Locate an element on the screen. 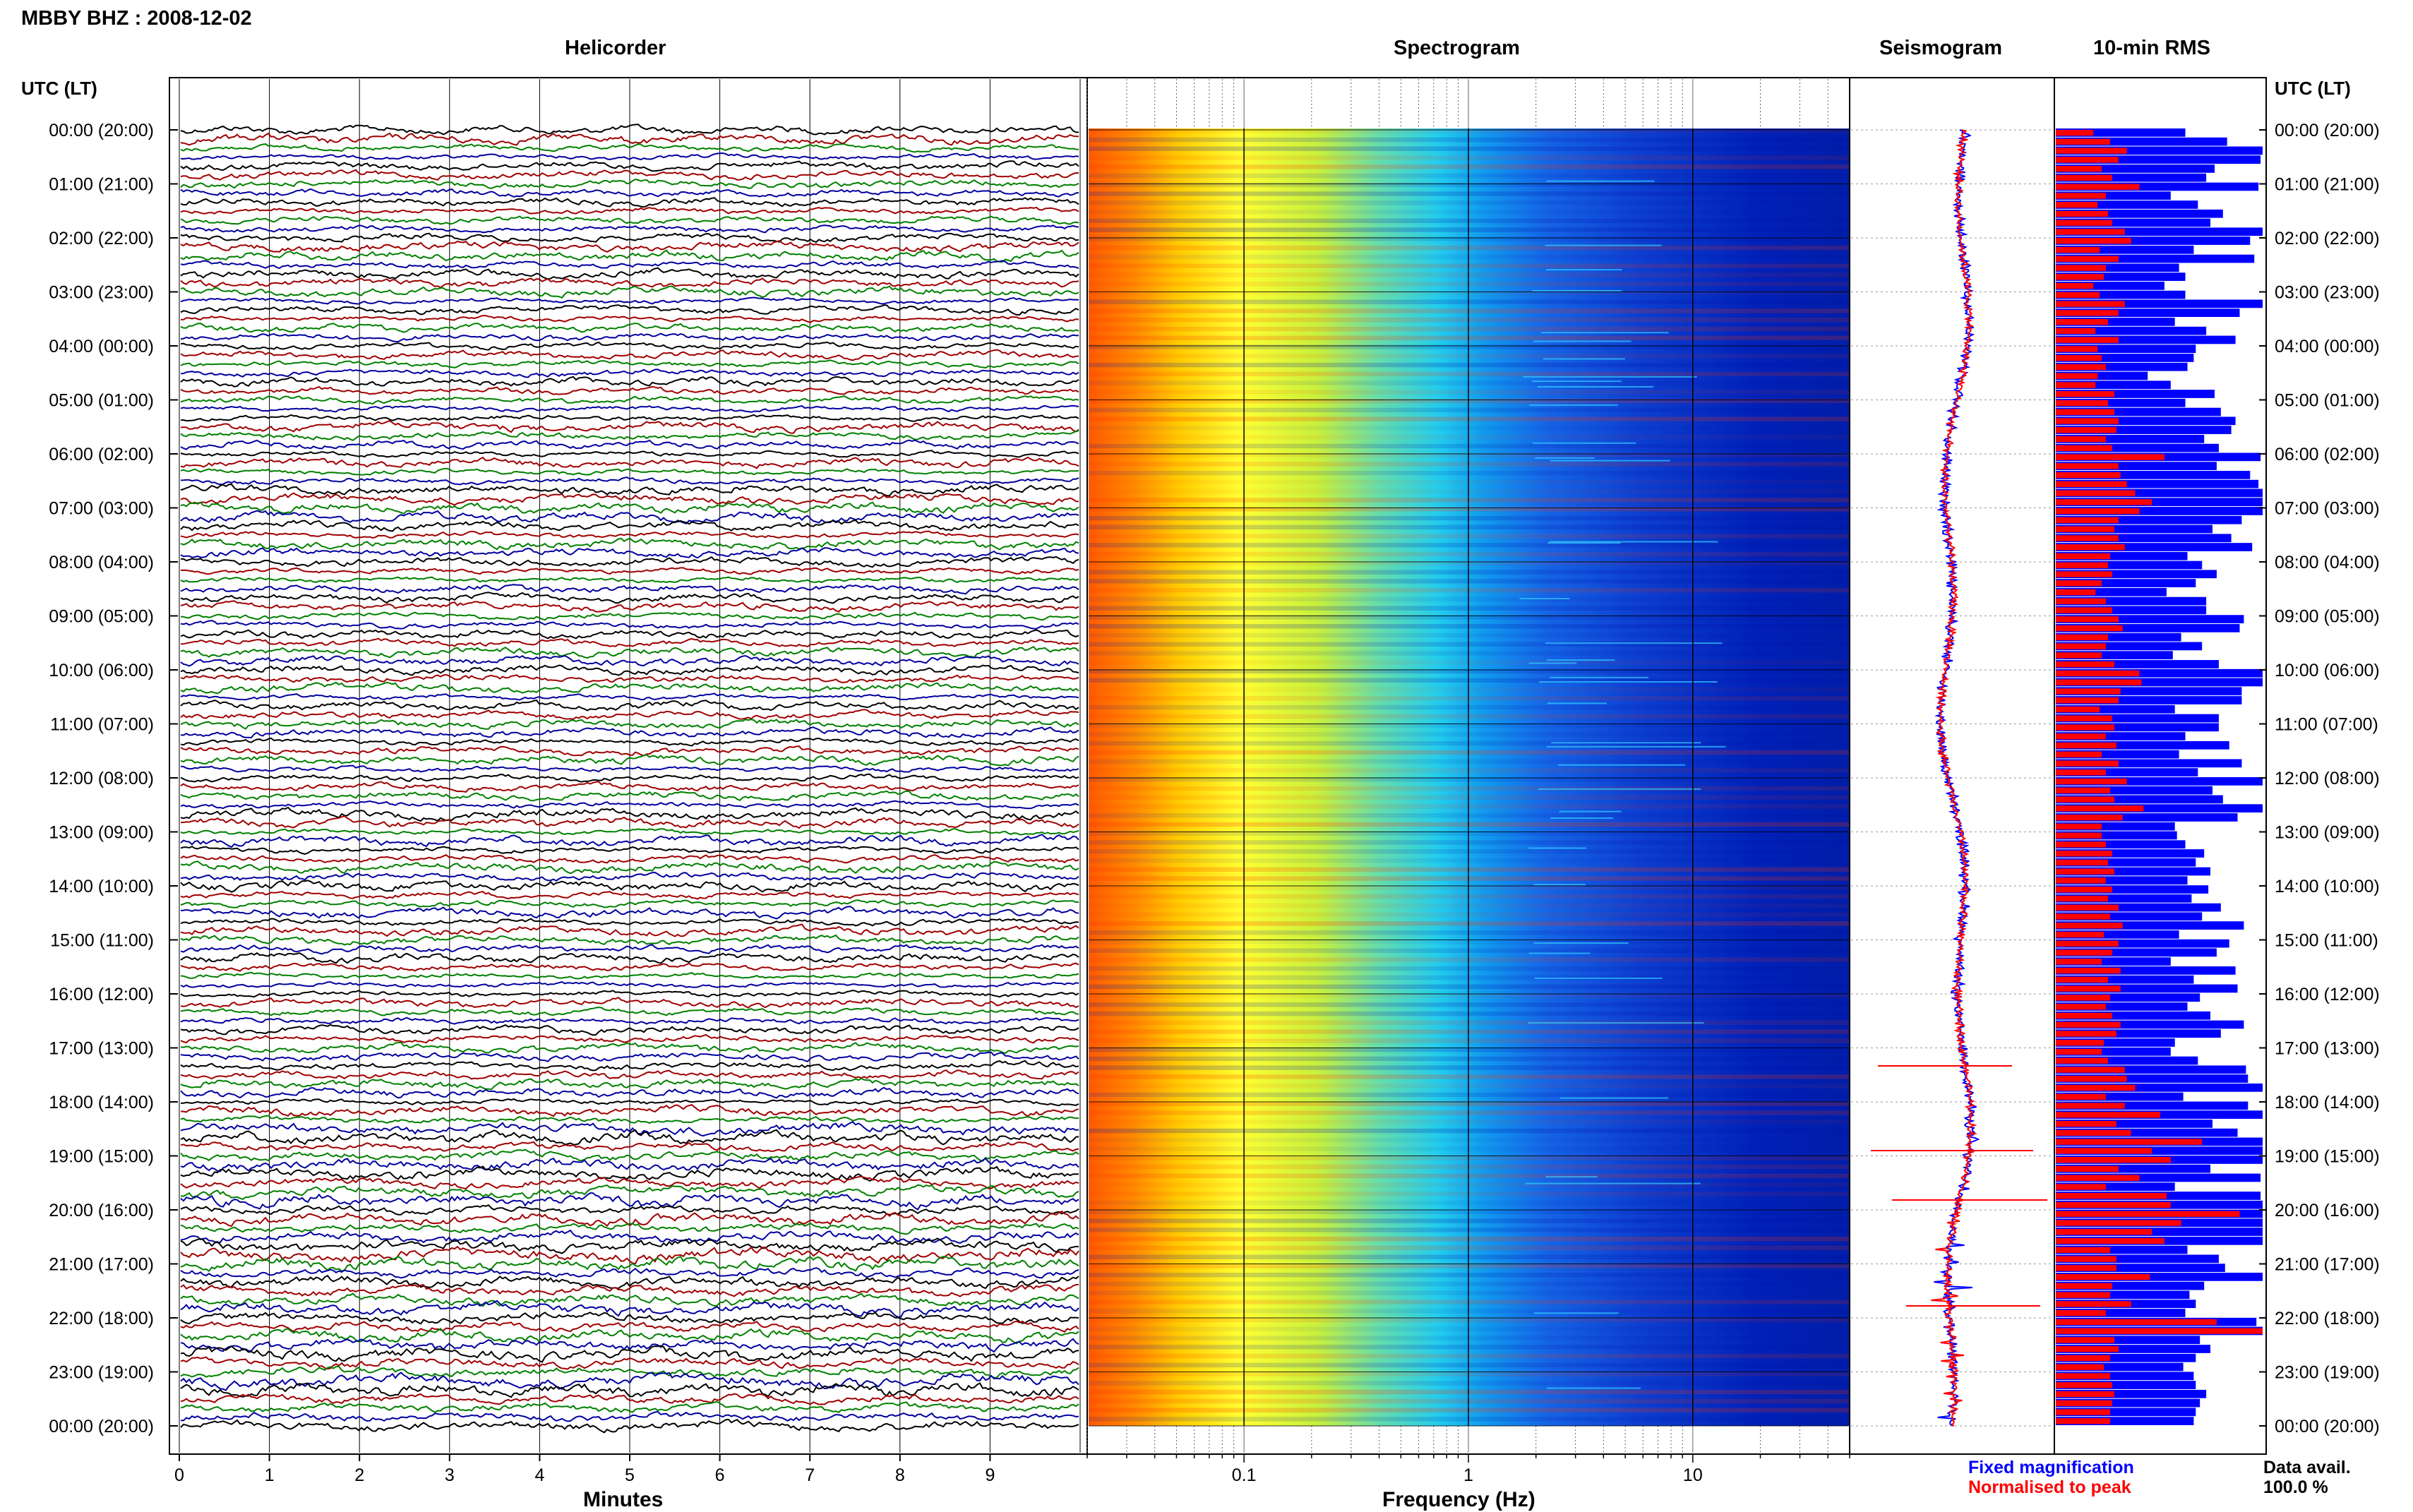 The image size is (2413, 1512). rms-bars is located at coordinates (2159, 777).